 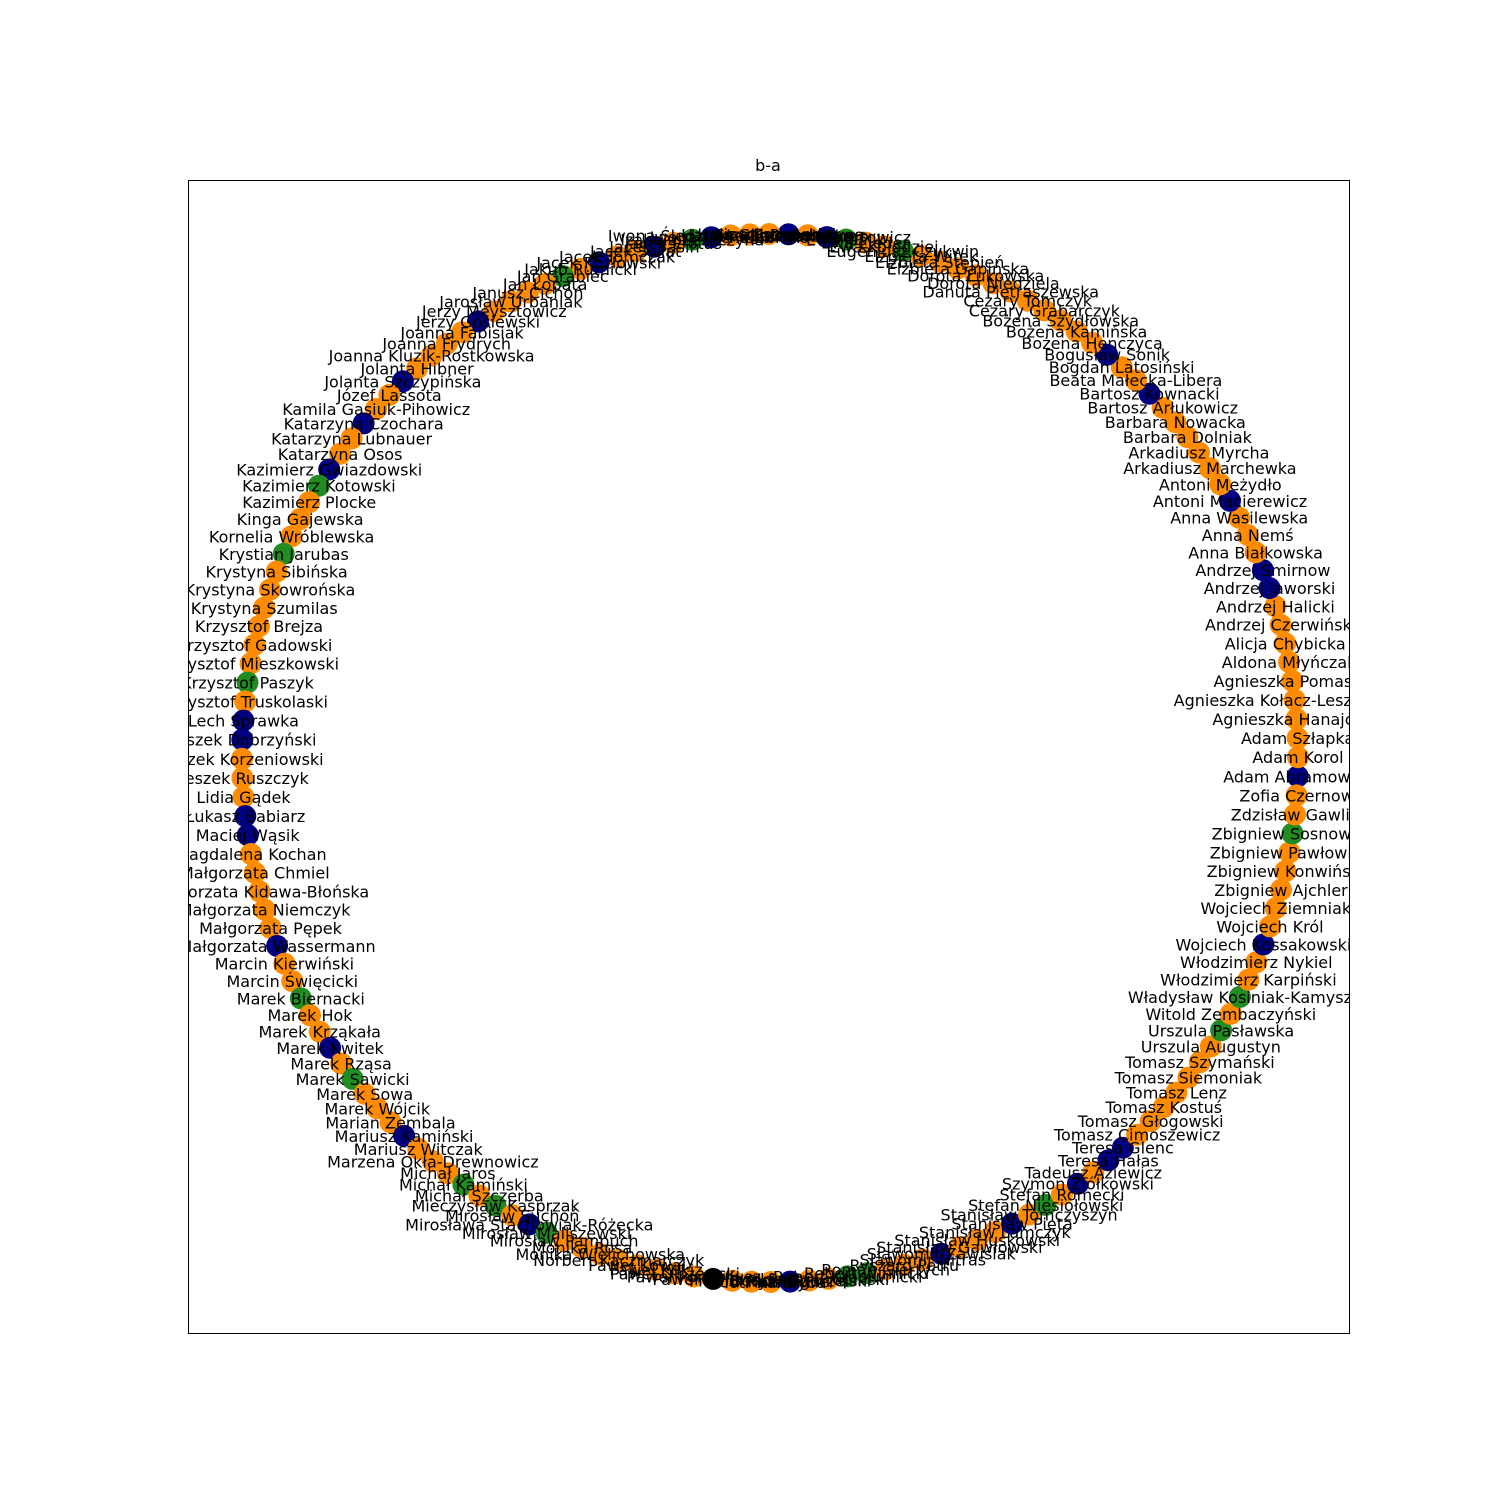 I want to click on node-label: Mariusz Kamiński, so click(x=404, y=1136).